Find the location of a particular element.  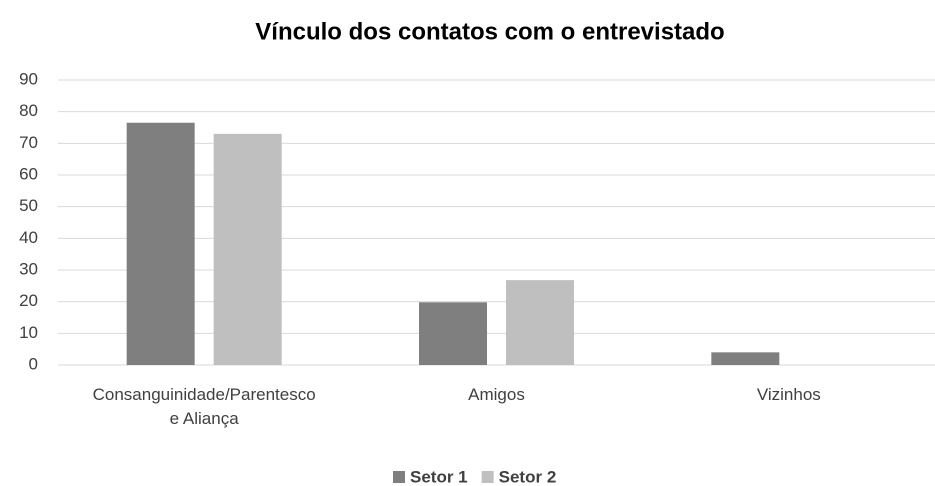

x-tick-label: Vizinhos is located at coordinates (788, 394).